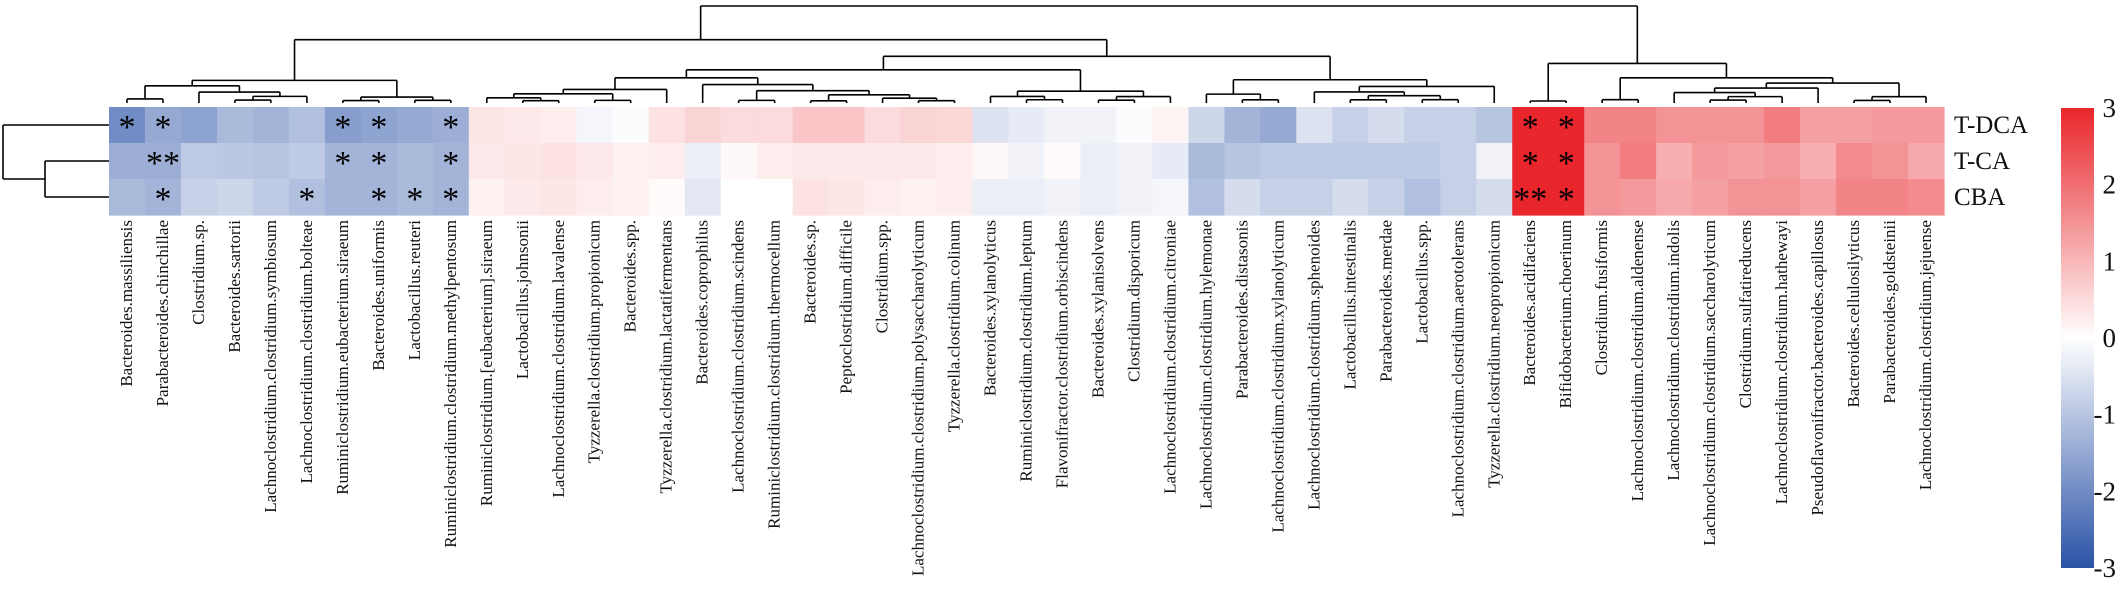 The height and width of the screenshot is (614, 2128). What do you see at coordinates (2077, 338) in the screenshot?
I see `colorbar-gradient` at bounding box center [2077, 338].